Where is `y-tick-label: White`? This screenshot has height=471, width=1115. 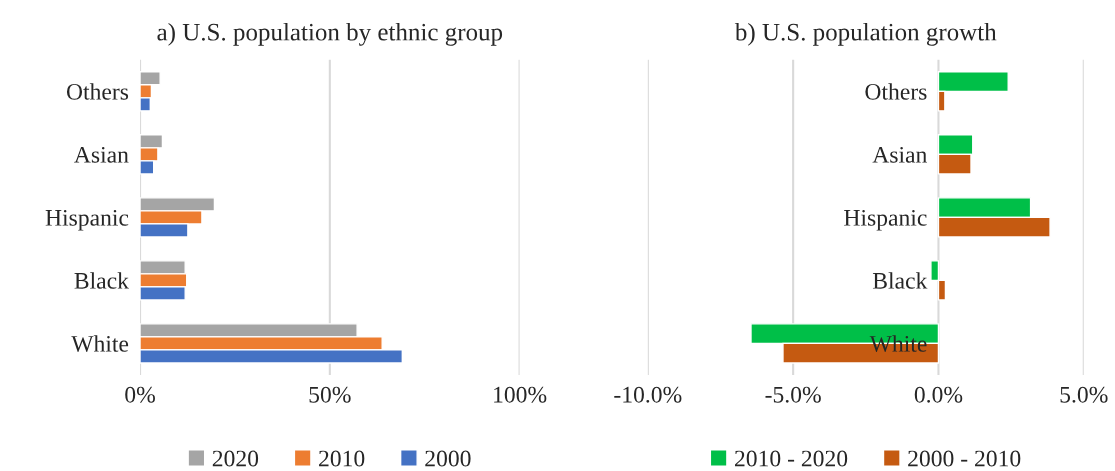 y-tick-label: White is located at coordinates (100, 343).